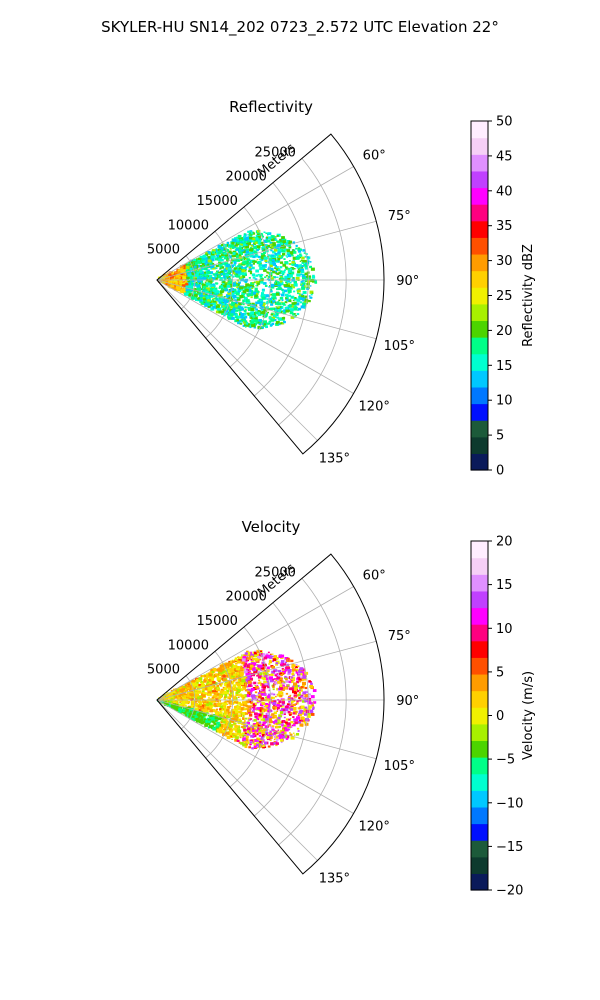 The height and width of the screenshot is (1000, 600). What do you see at coordinates (237, 360) in the screenshot?
I see `azimuth-gridline` at bounding box center [237, 360].